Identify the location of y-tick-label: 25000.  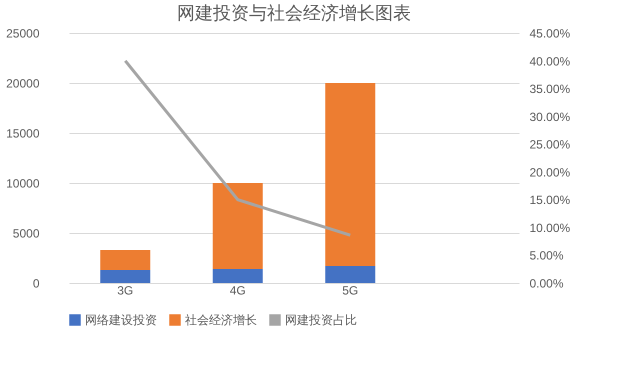
(23, 33).